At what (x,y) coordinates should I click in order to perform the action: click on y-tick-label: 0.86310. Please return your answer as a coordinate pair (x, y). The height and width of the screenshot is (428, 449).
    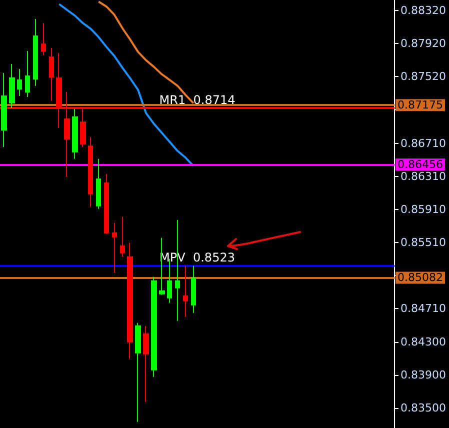
    Looking at the image, I should click on (423, 176).